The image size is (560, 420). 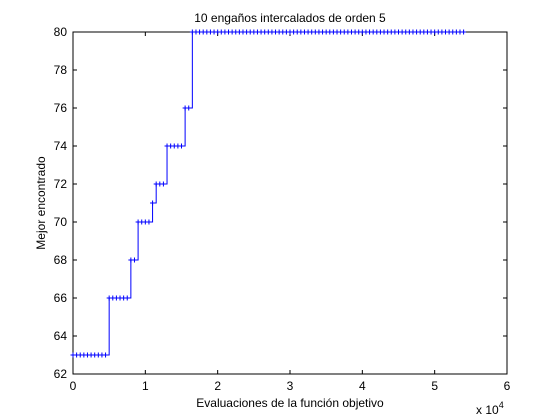 I want to click on y-tick-label: 72, so click(x=61, y=184).